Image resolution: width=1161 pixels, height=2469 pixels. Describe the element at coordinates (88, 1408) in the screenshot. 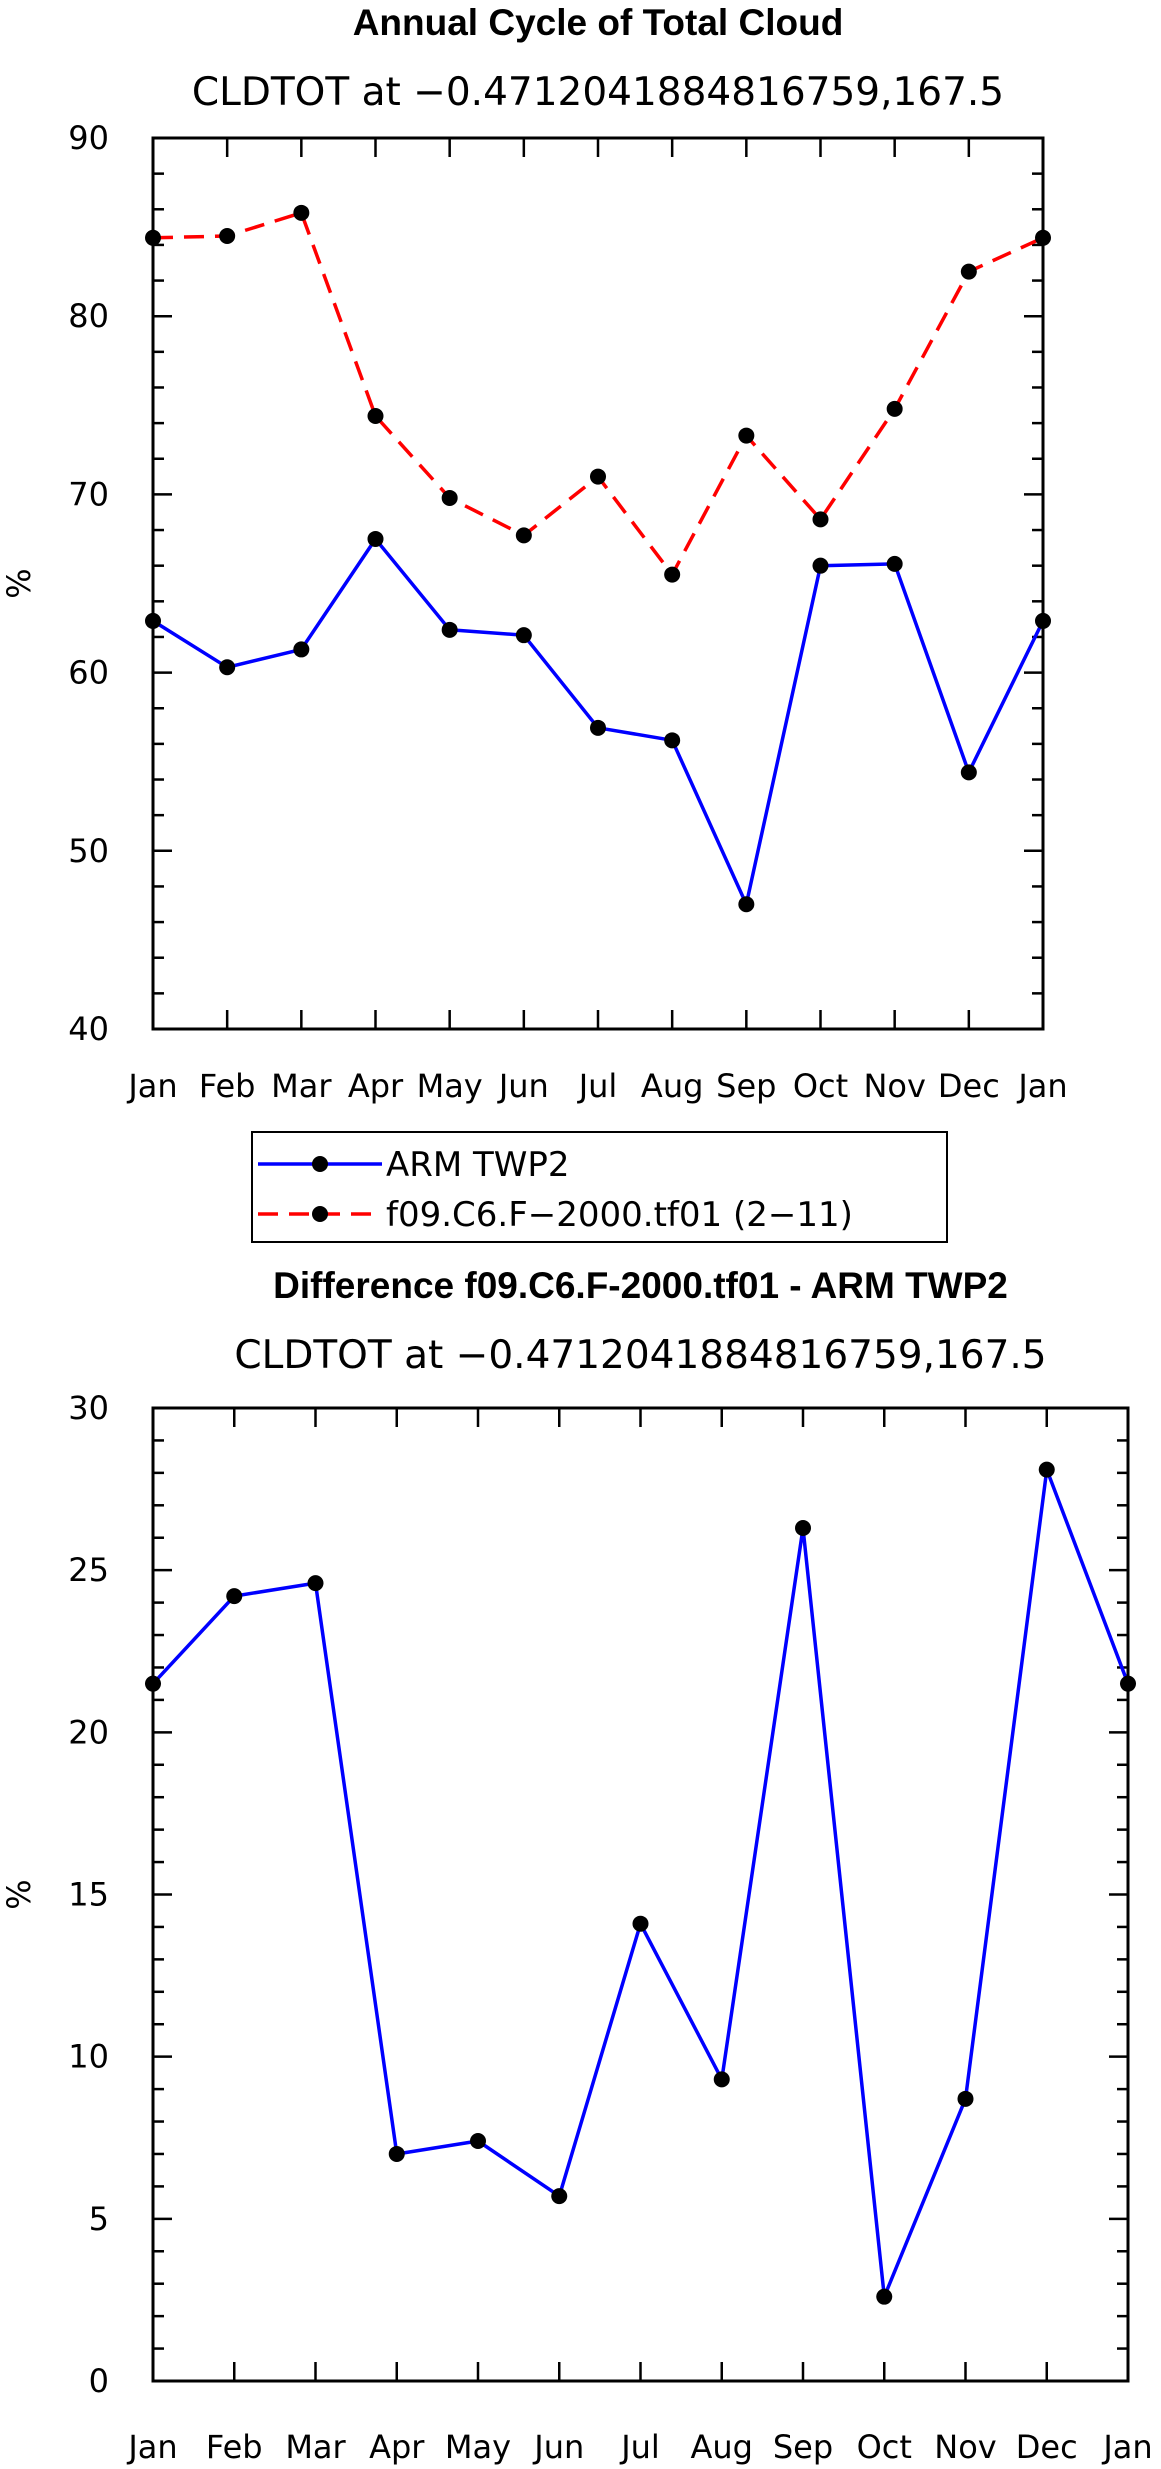

I see `y-tick-label: 30` at that location.